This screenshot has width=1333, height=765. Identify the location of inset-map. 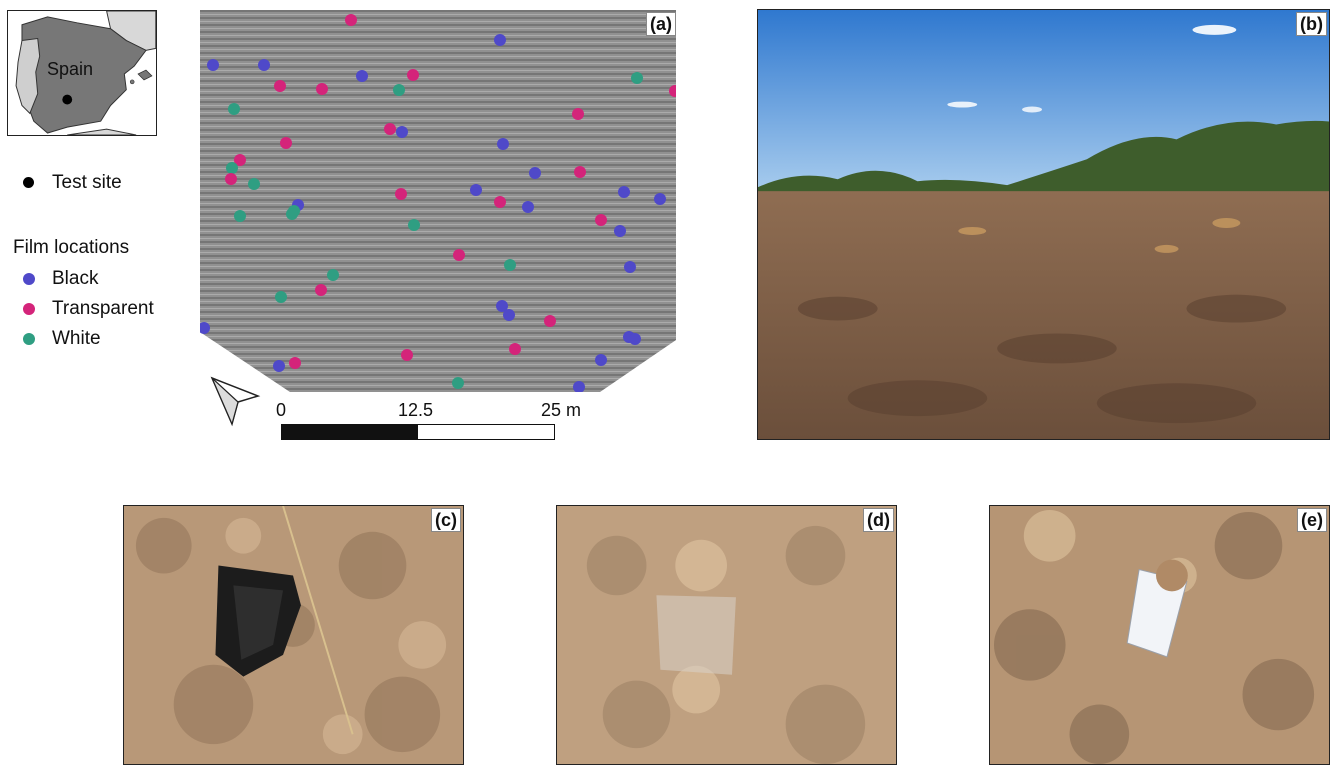
(82, 73).